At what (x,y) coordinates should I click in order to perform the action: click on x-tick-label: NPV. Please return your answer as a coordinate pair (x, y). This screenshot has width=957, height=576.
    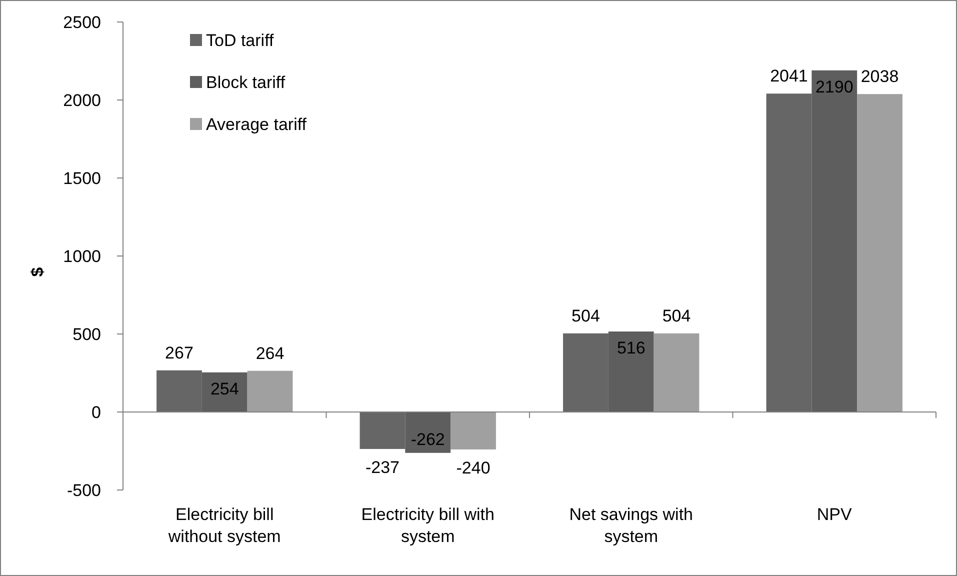
    Looking at the image, I should click on (834, 514).